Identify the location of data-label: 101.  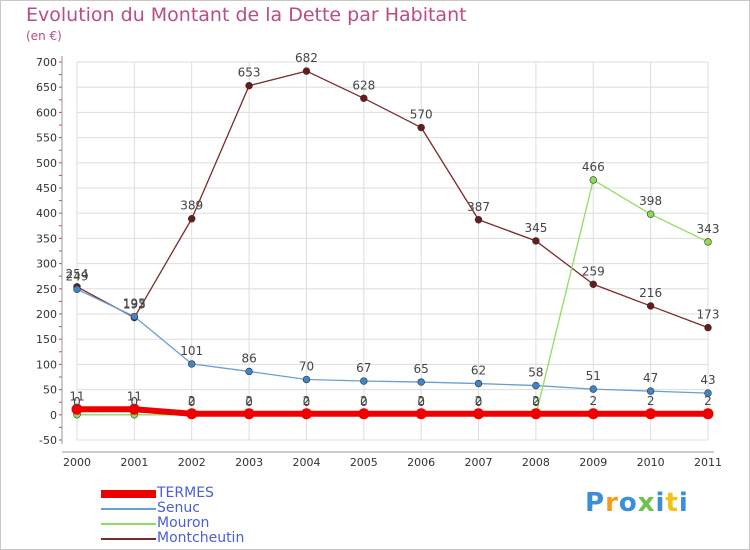
(191, 351).